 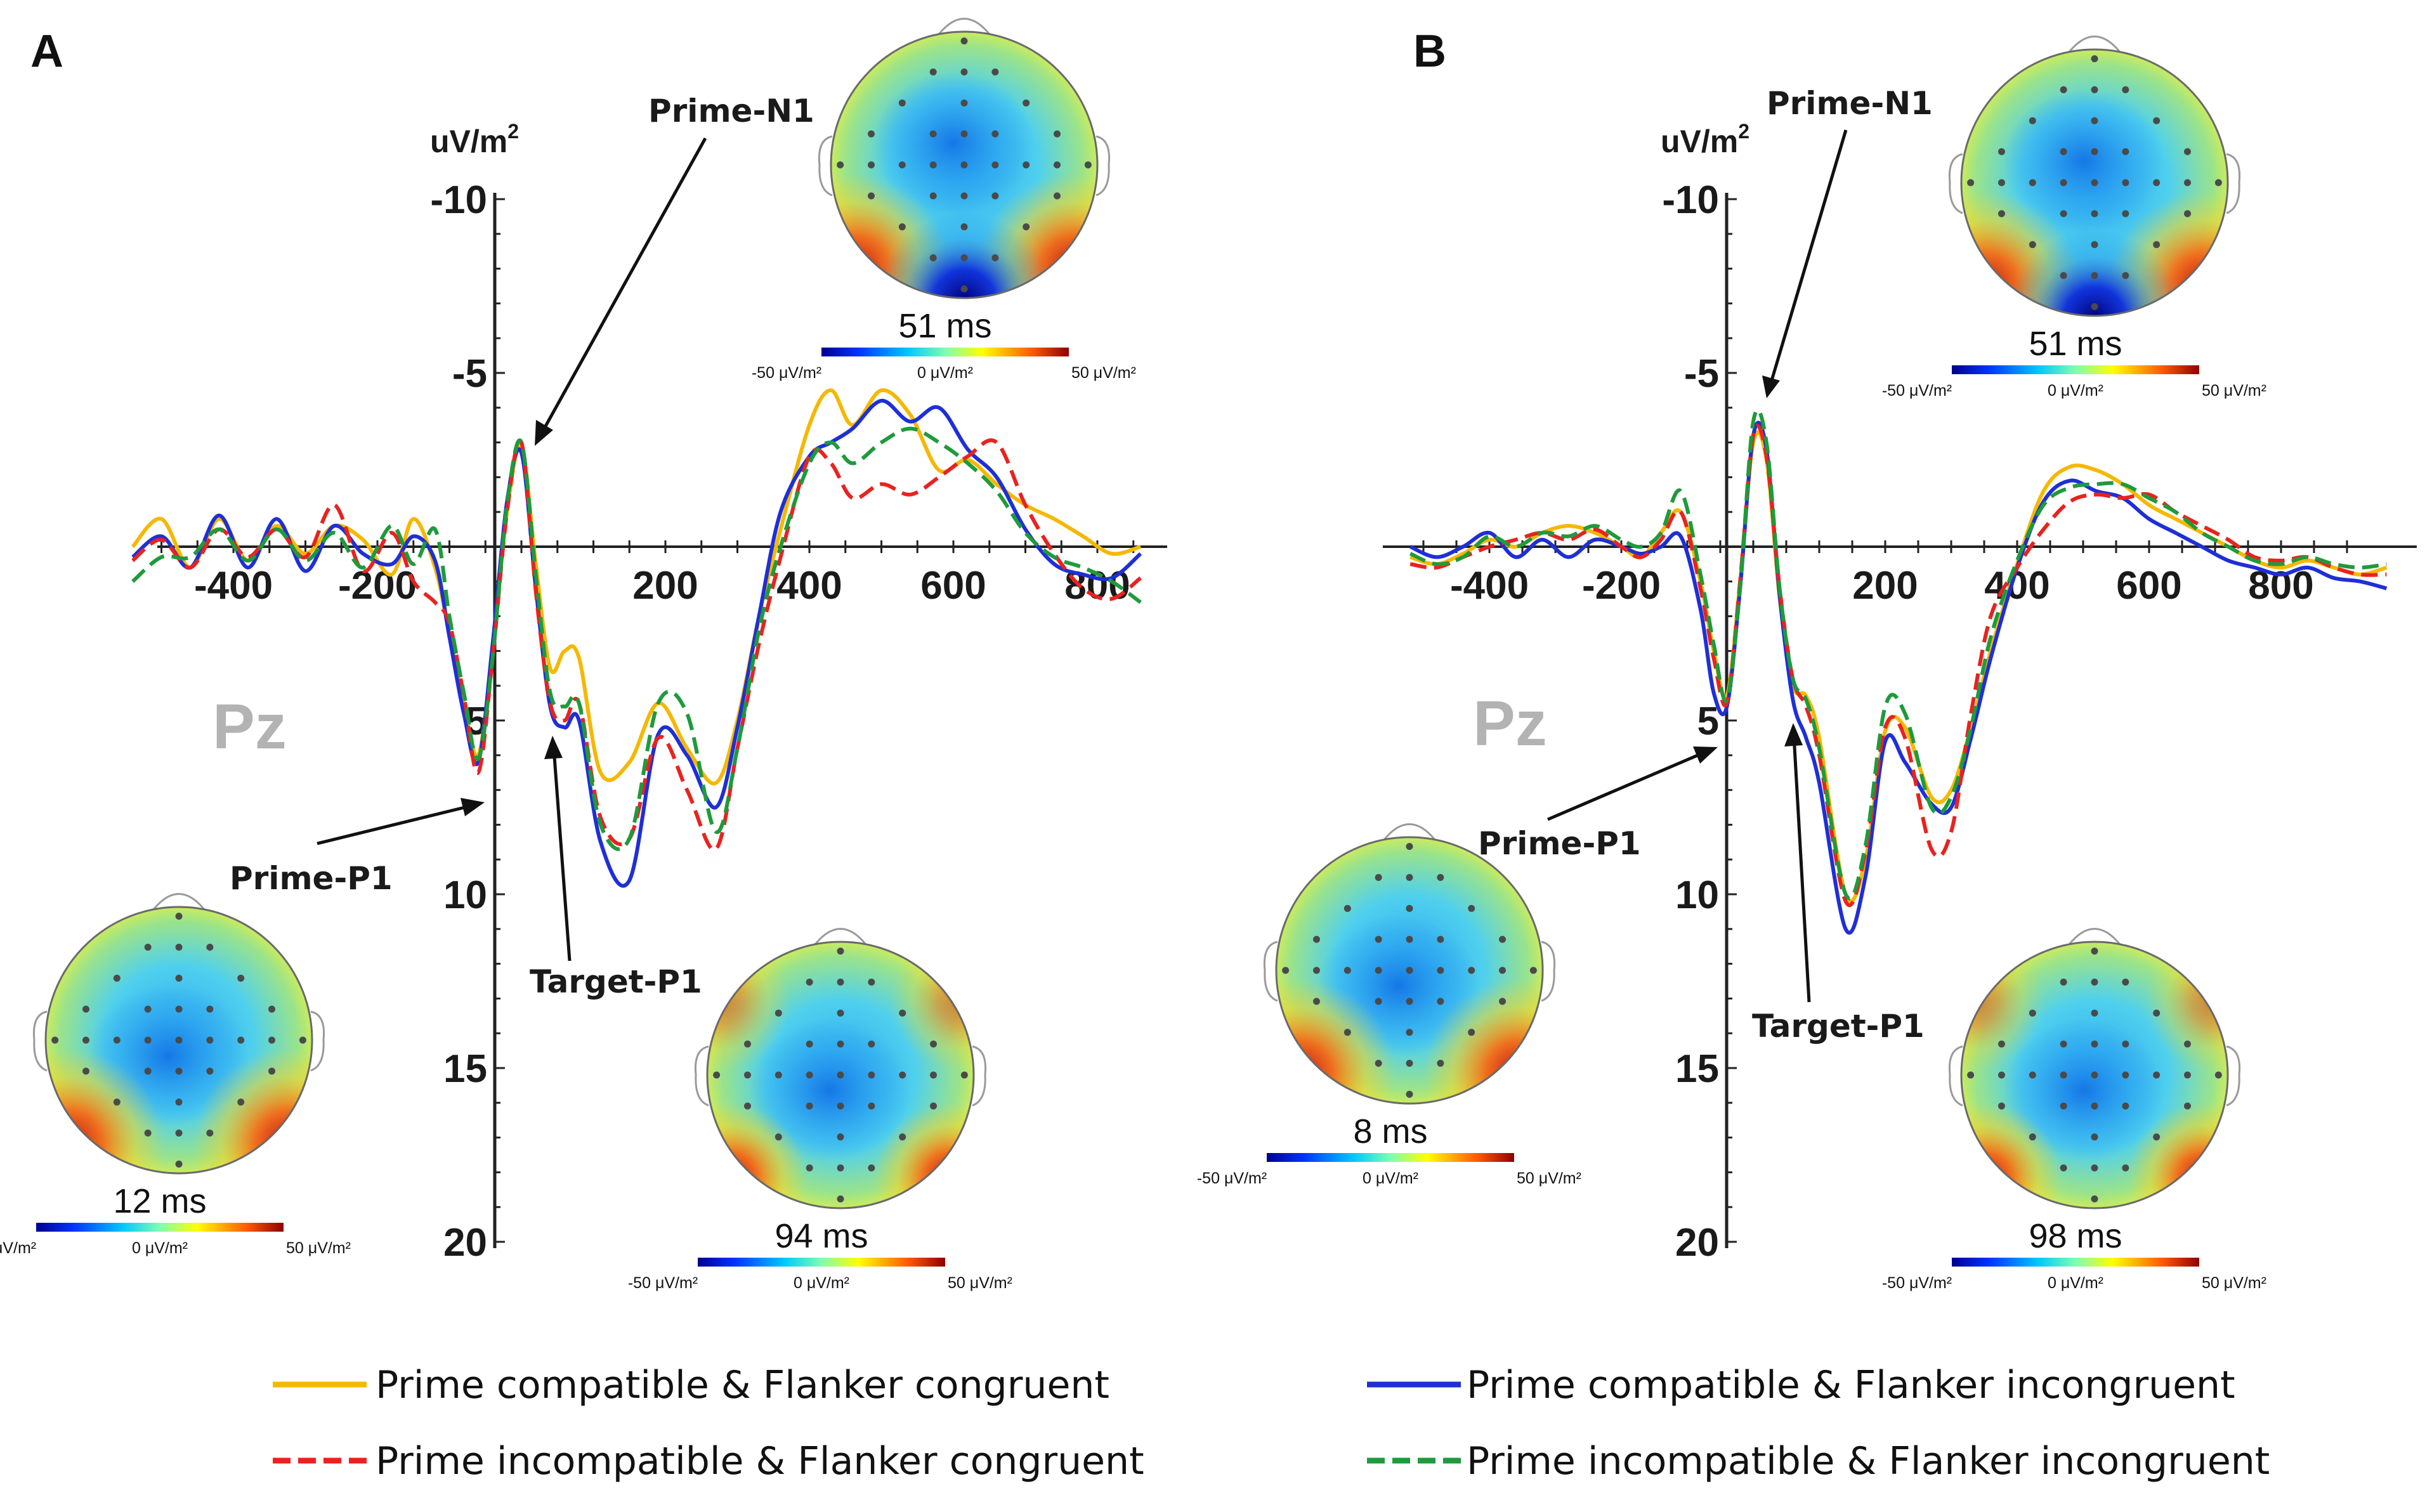 What do you see at coordinates (616, 981) in the screenshot?
I see `svg-text: Target-P1` at bounding box center [616, 981].